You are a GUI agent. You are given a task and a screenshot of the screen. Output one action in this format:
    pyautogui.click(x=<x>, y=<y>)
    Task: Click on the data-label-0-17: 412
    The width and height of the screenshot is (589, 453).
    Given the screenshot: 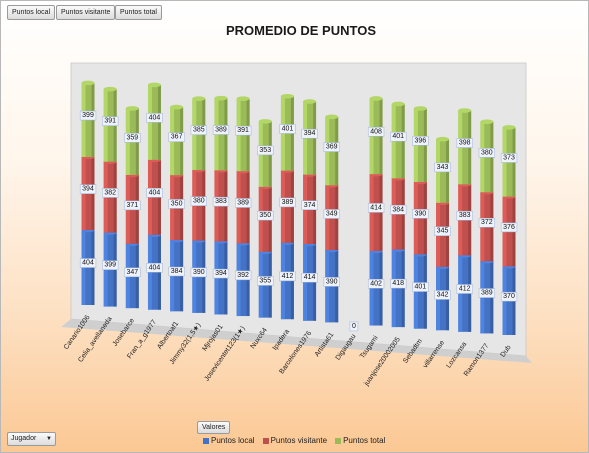 What is the action you would take?
    pyautogui.click(x=465, y=289)
    